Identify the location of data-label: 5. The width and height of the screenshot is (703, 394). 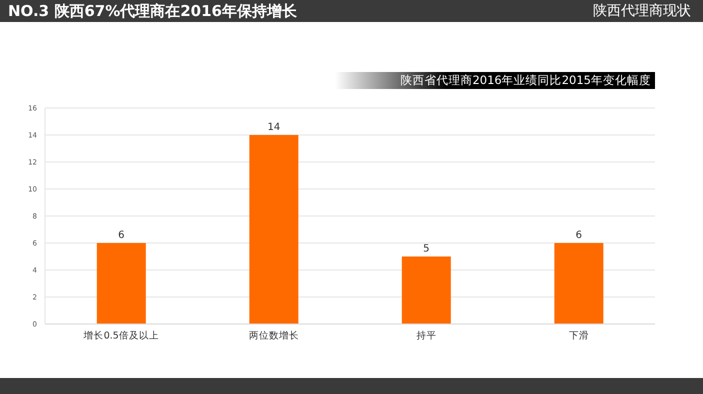
(426, 249).